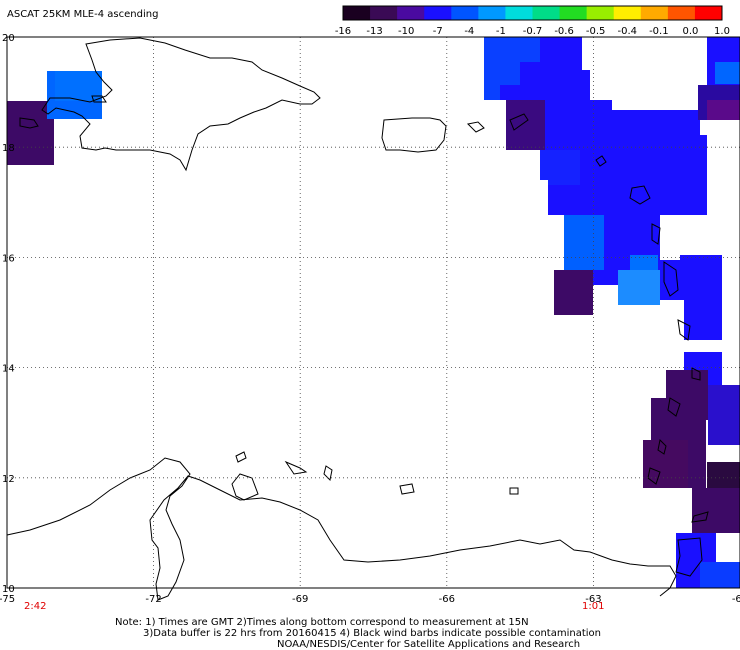 The height and width of the screenshot is (650, 740). Describe the element at coordinates (654, 476) in the screenshot. I see `coastline-grenada` at that location.